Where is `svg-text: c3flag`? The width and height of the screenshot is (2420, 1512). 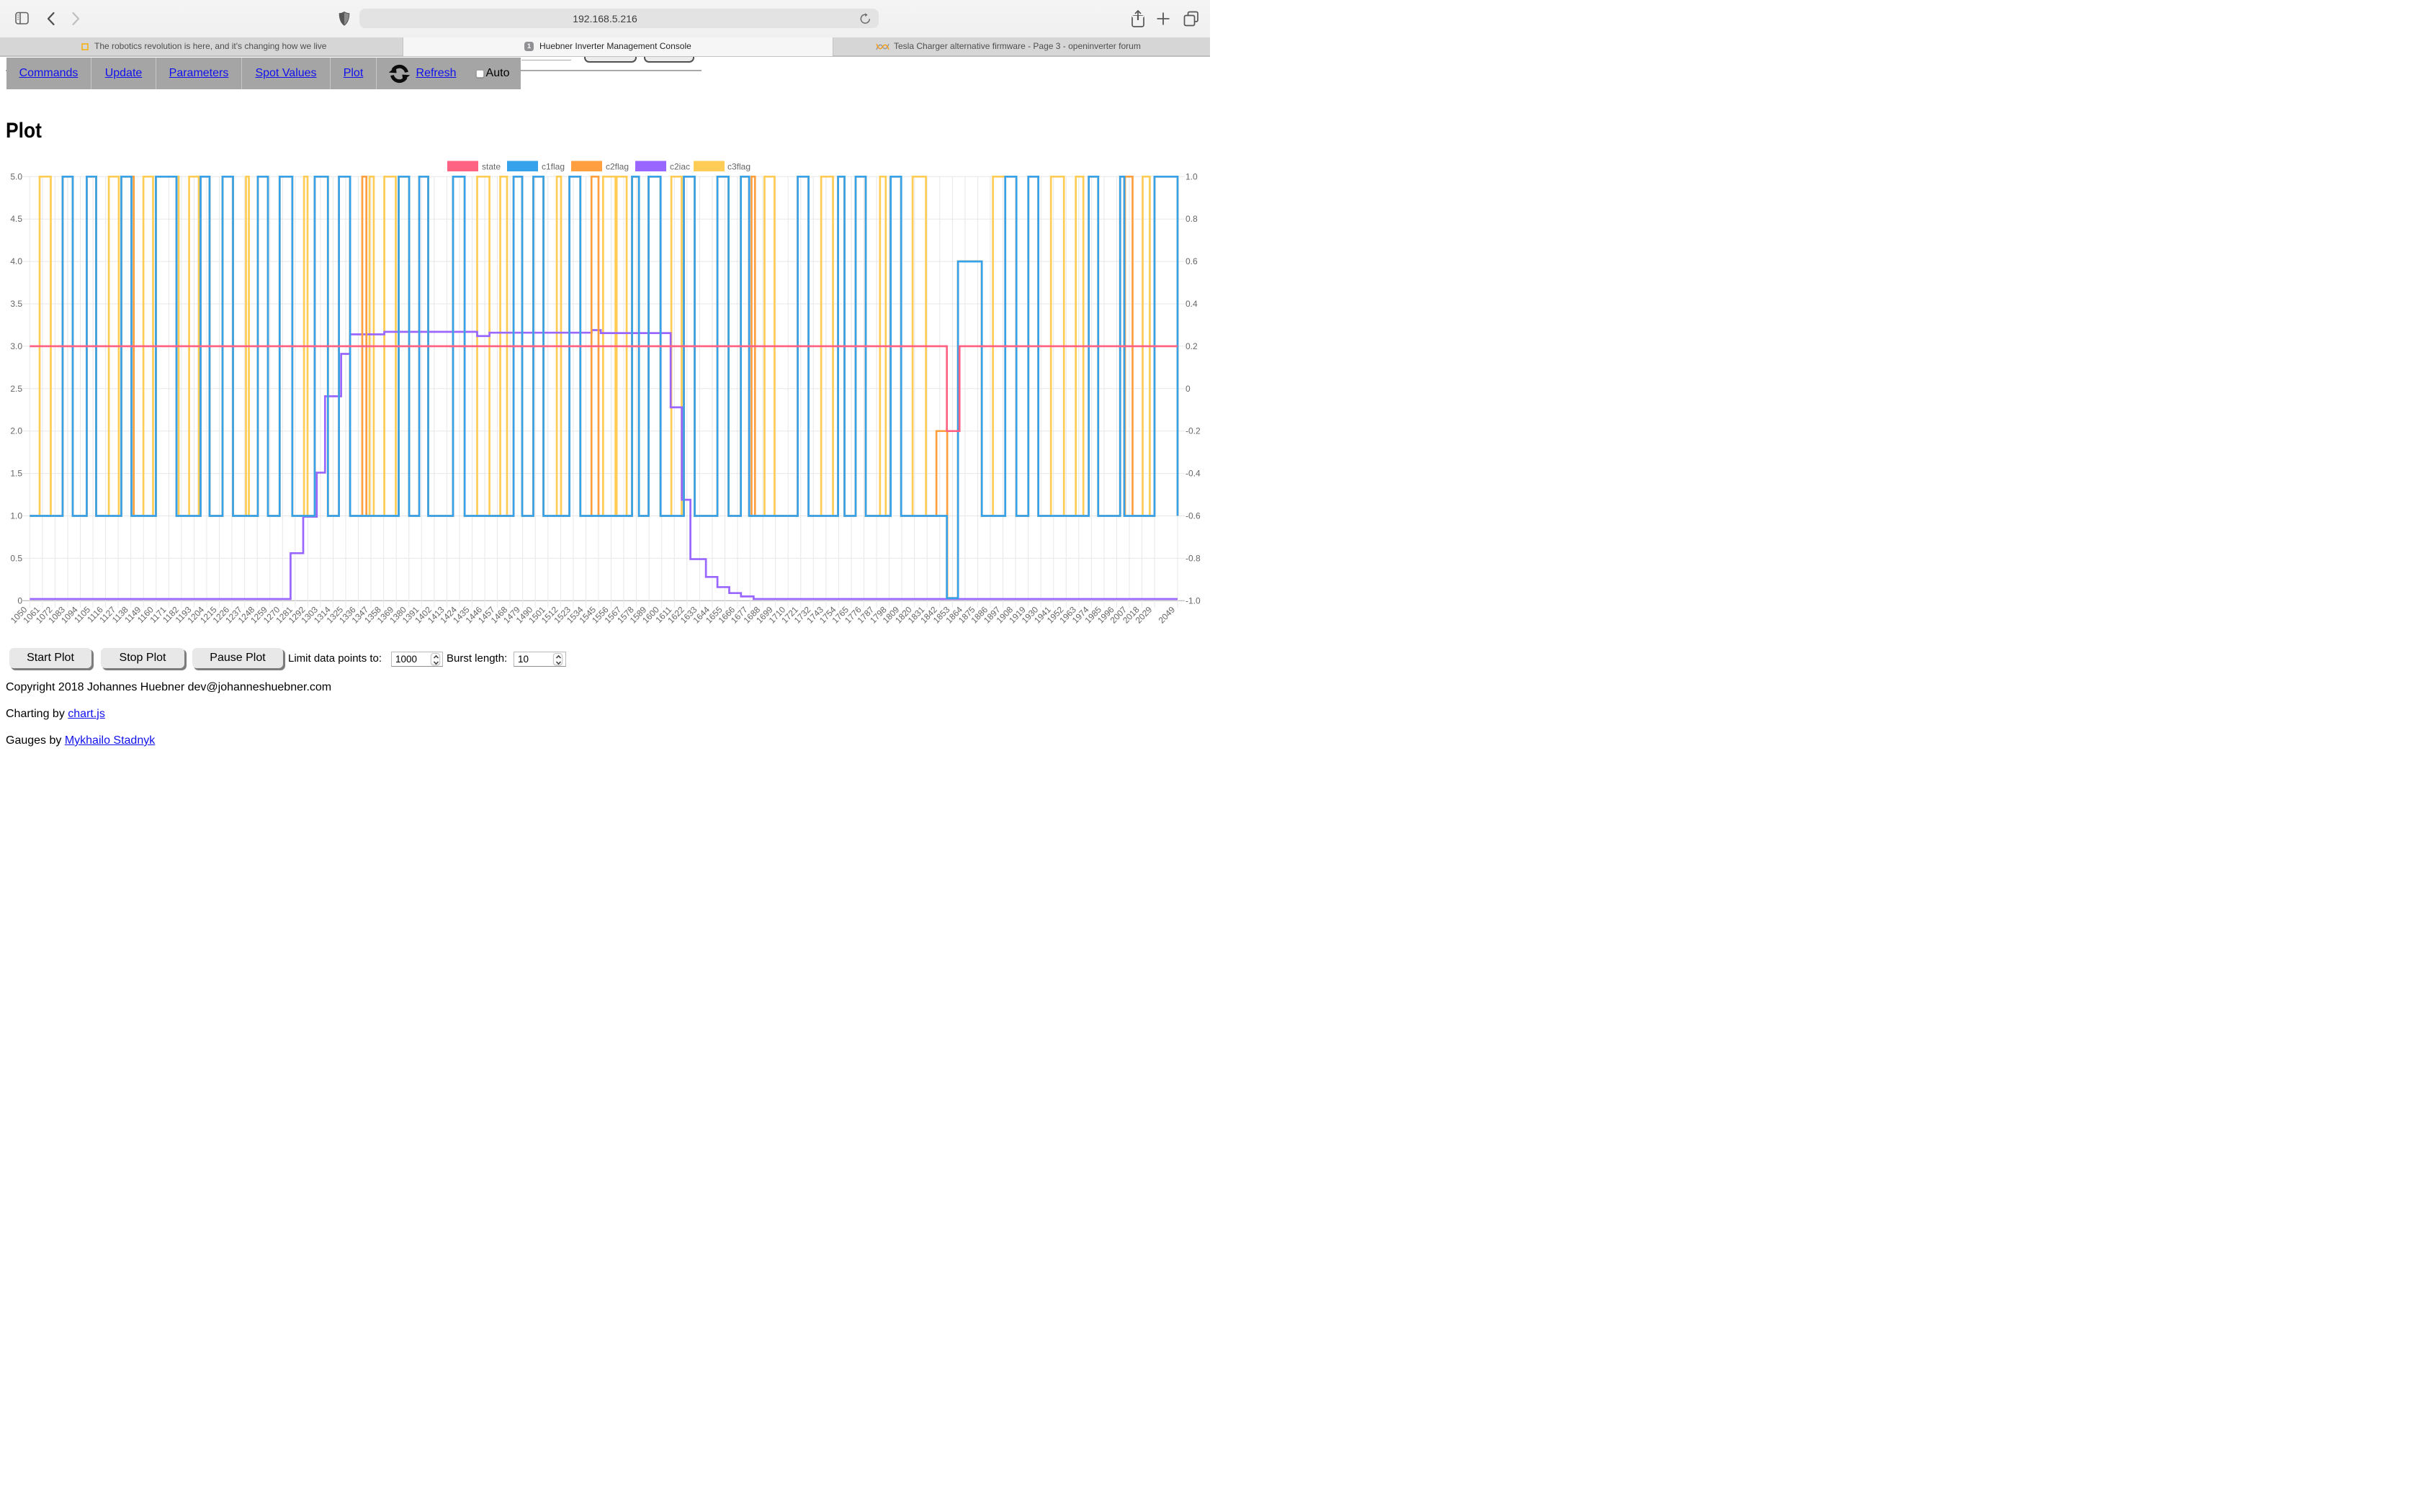
svg-text: c3flag is located at coordinates (738, 167).